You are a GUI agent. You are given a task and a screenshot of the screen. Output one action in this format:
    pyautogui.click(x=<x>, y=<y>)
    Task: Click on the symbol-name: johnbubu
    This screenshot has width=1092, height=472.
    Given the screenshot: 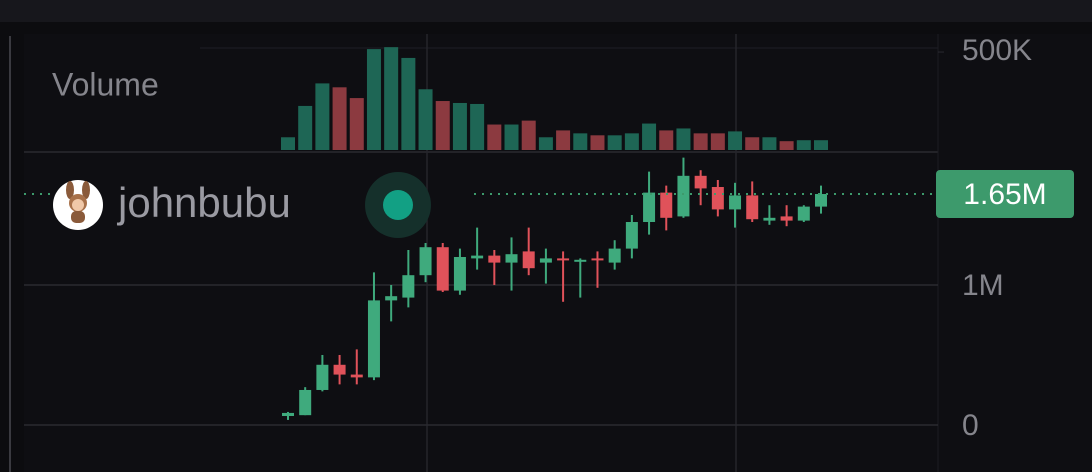 What is the action you would take?
    pyautogui.click(x=203, y=202)
    